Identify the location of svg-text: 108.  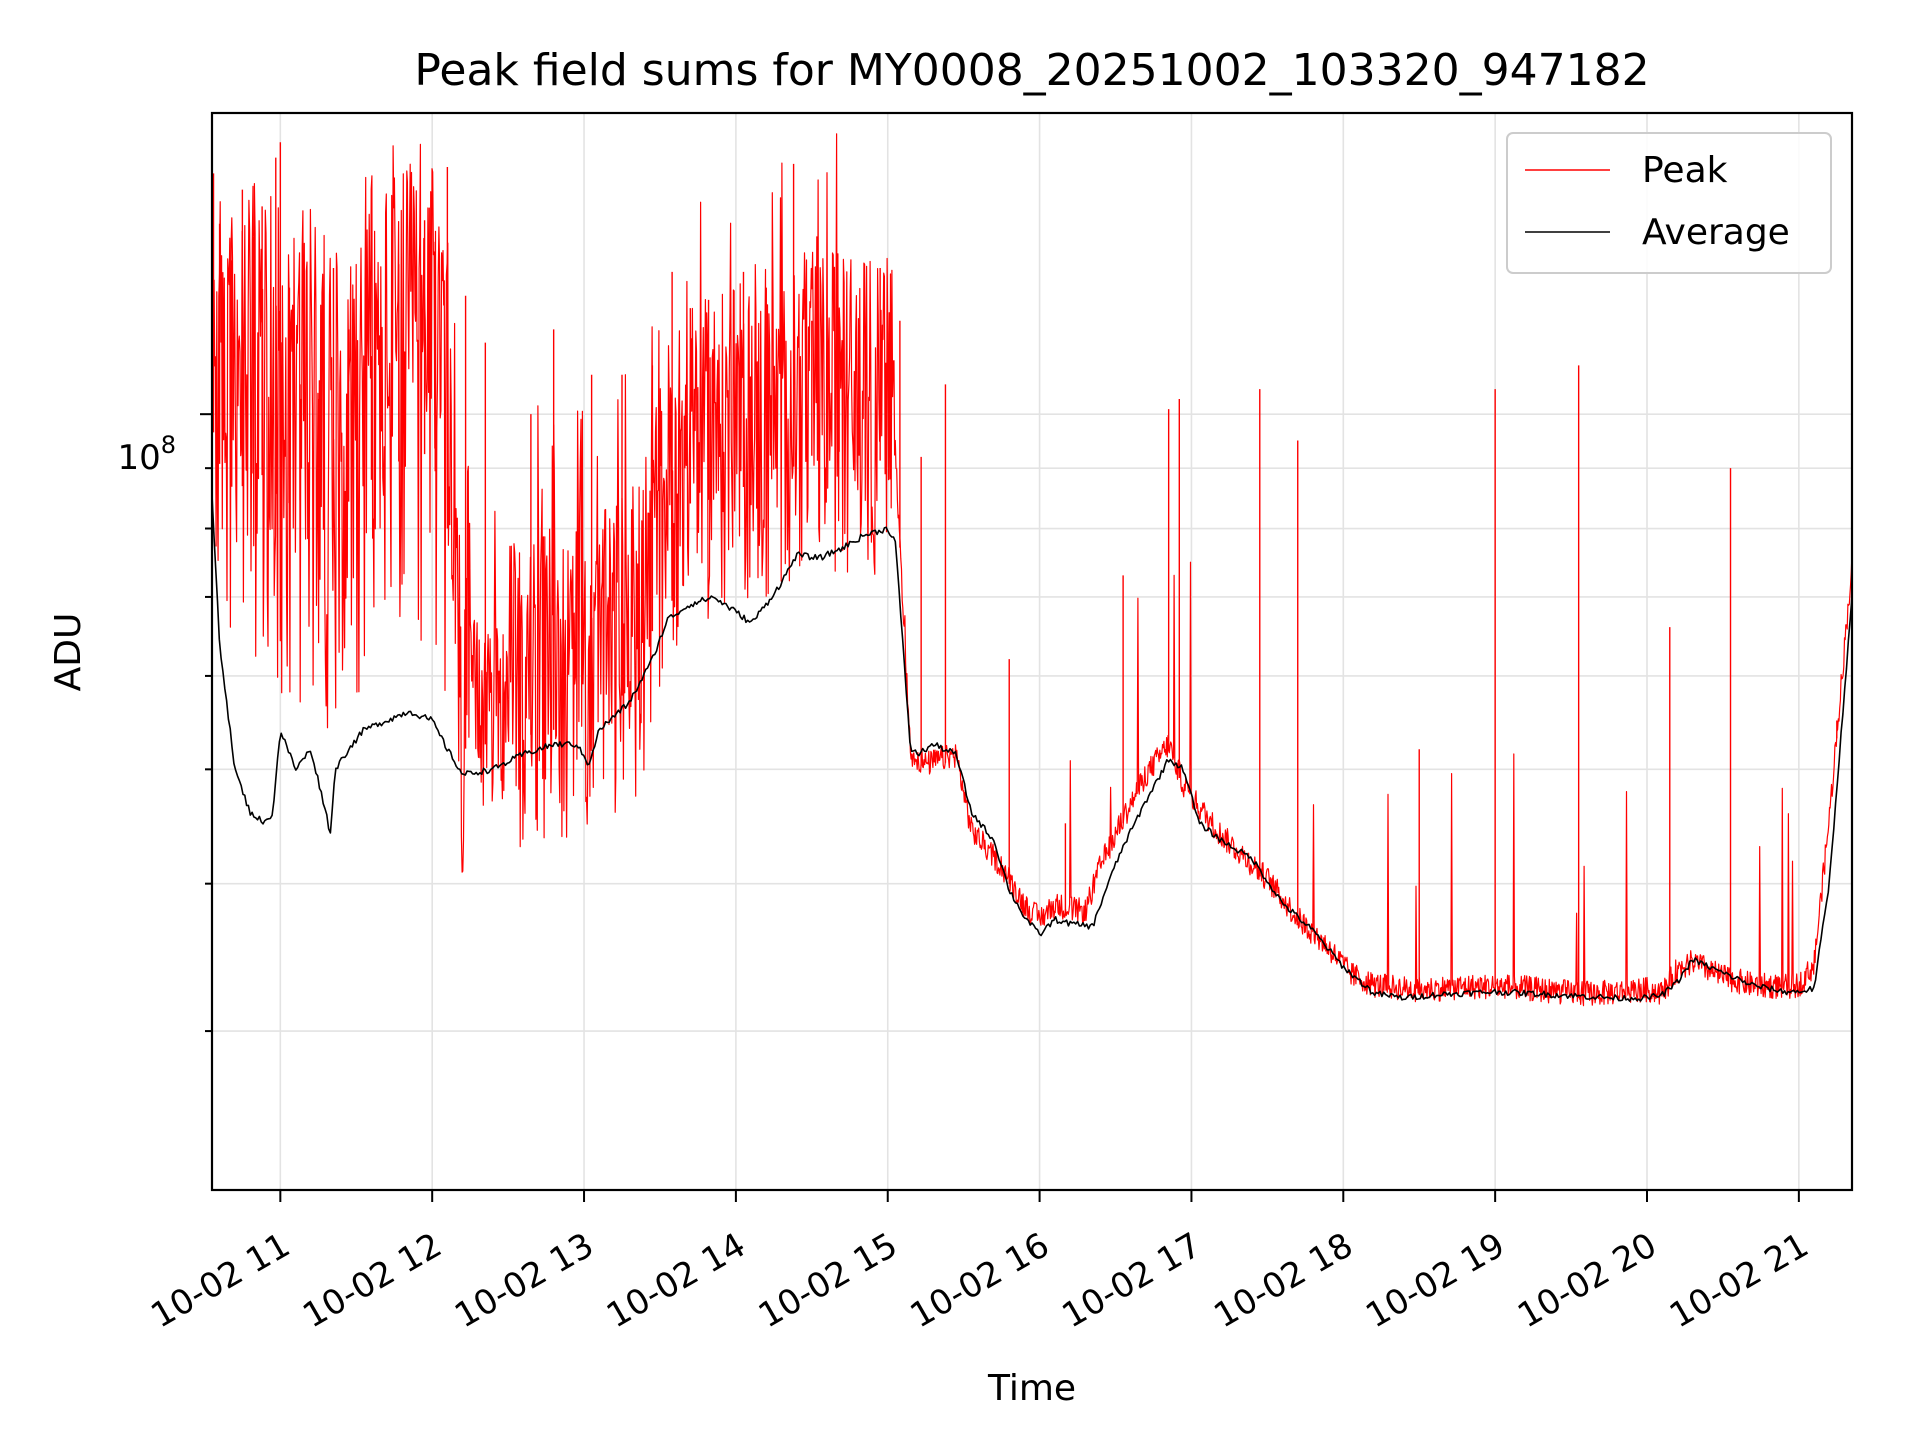
(146, 454).